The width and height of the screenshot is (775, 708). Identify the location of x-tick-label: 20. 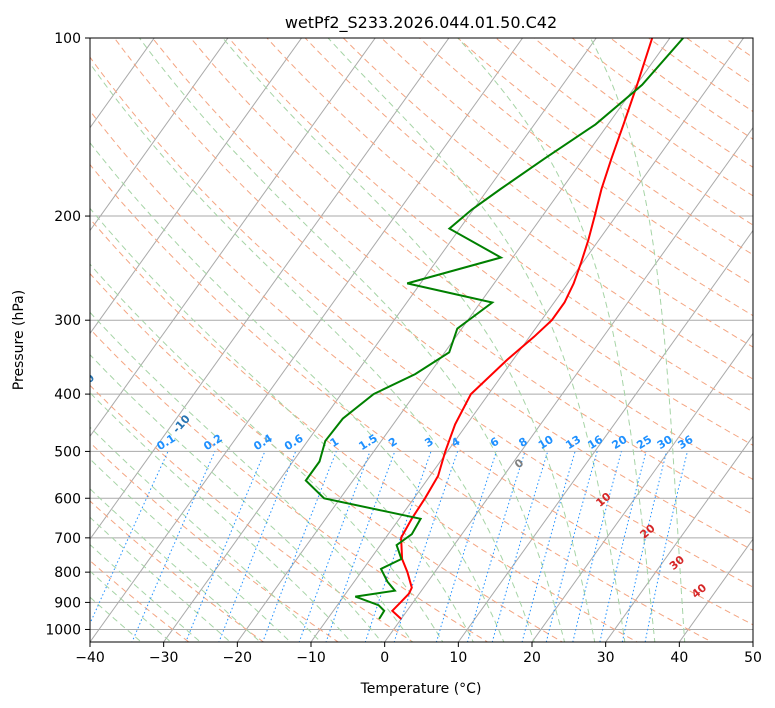
(532, 658).